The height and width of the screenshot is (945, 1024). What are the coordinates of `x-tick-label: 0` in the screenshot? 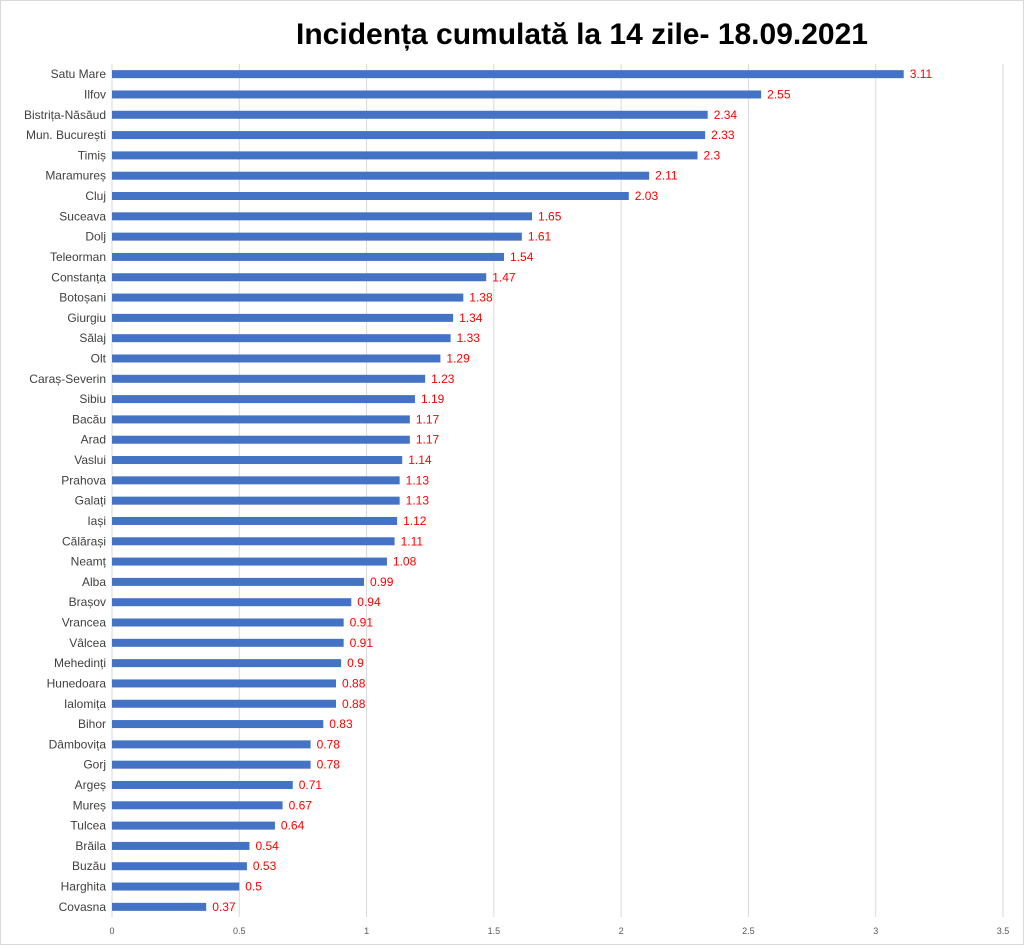 It's located at (111, 931).